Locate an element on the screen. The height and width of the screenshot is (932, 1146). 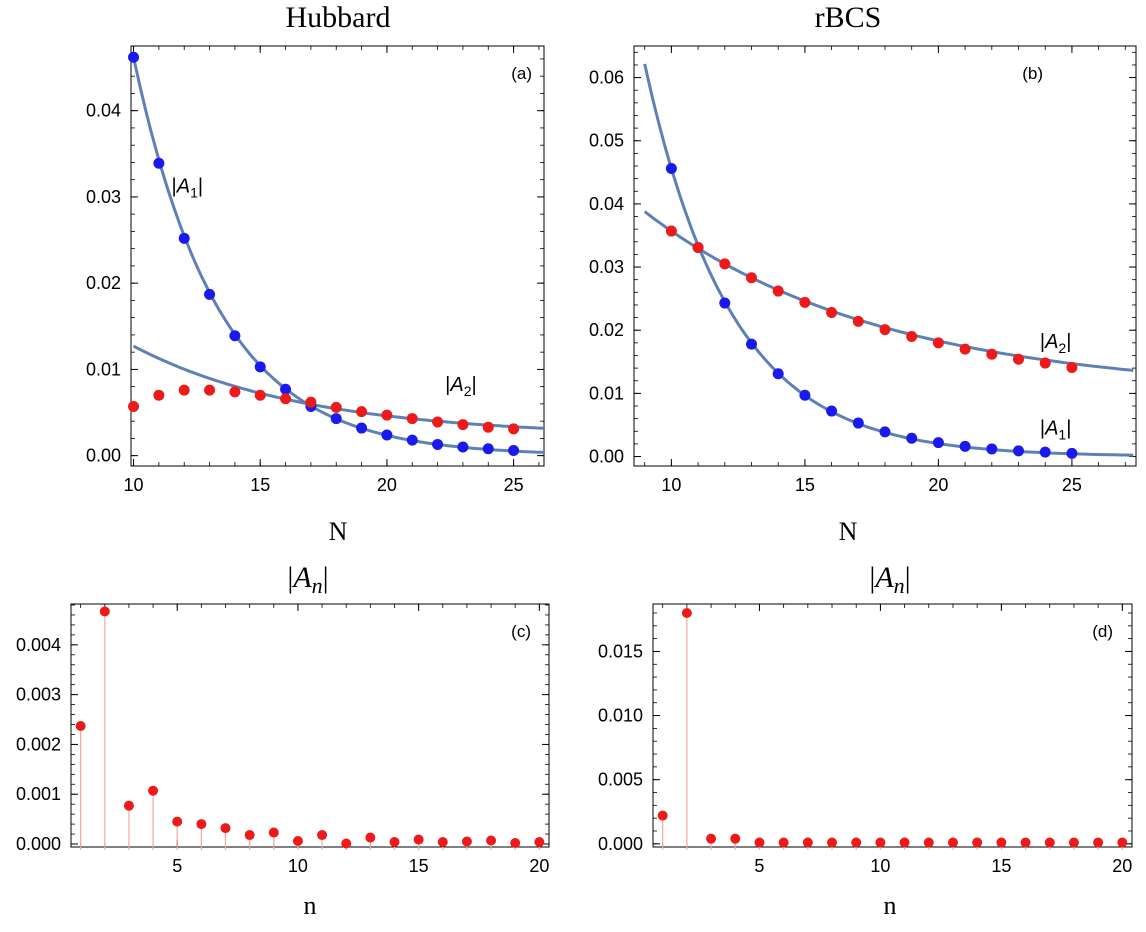
chart-title-d-pre: | is located at coordinates (872, 577).